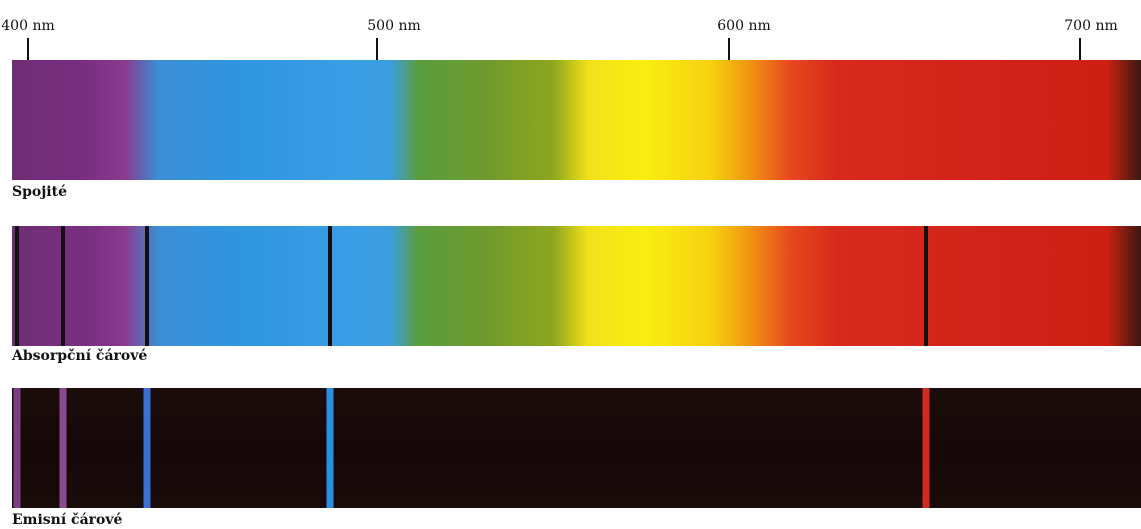 The width and height of the screenshot is (1141, 529). I want to click on absorption-spectrum-label: Absorpční čárové, so click(80, 356).